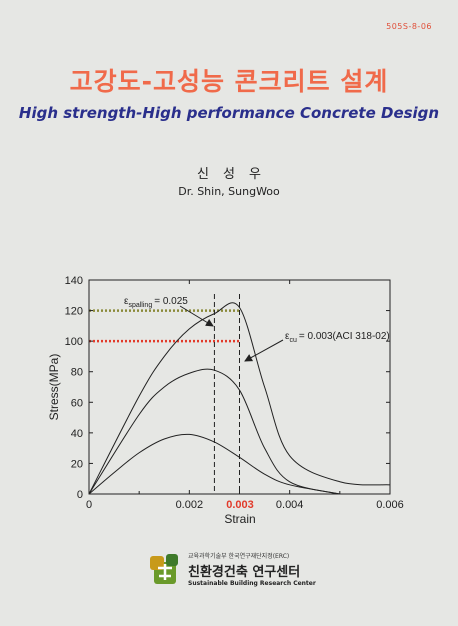  What do you see at coordinates (240, 505) in the screenshot?
I see `highlight-tick-label: 0.003` at bounding box center [240, 505].